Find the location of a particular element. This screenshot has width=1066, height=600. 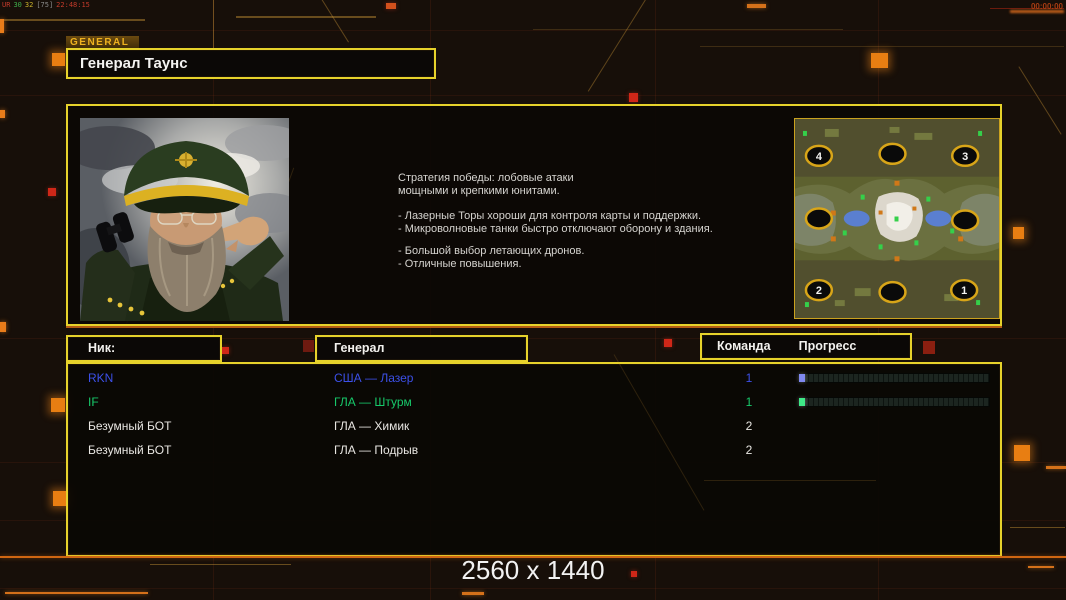

general-tab-label: GENERAL is located at coordinates (102, 42).